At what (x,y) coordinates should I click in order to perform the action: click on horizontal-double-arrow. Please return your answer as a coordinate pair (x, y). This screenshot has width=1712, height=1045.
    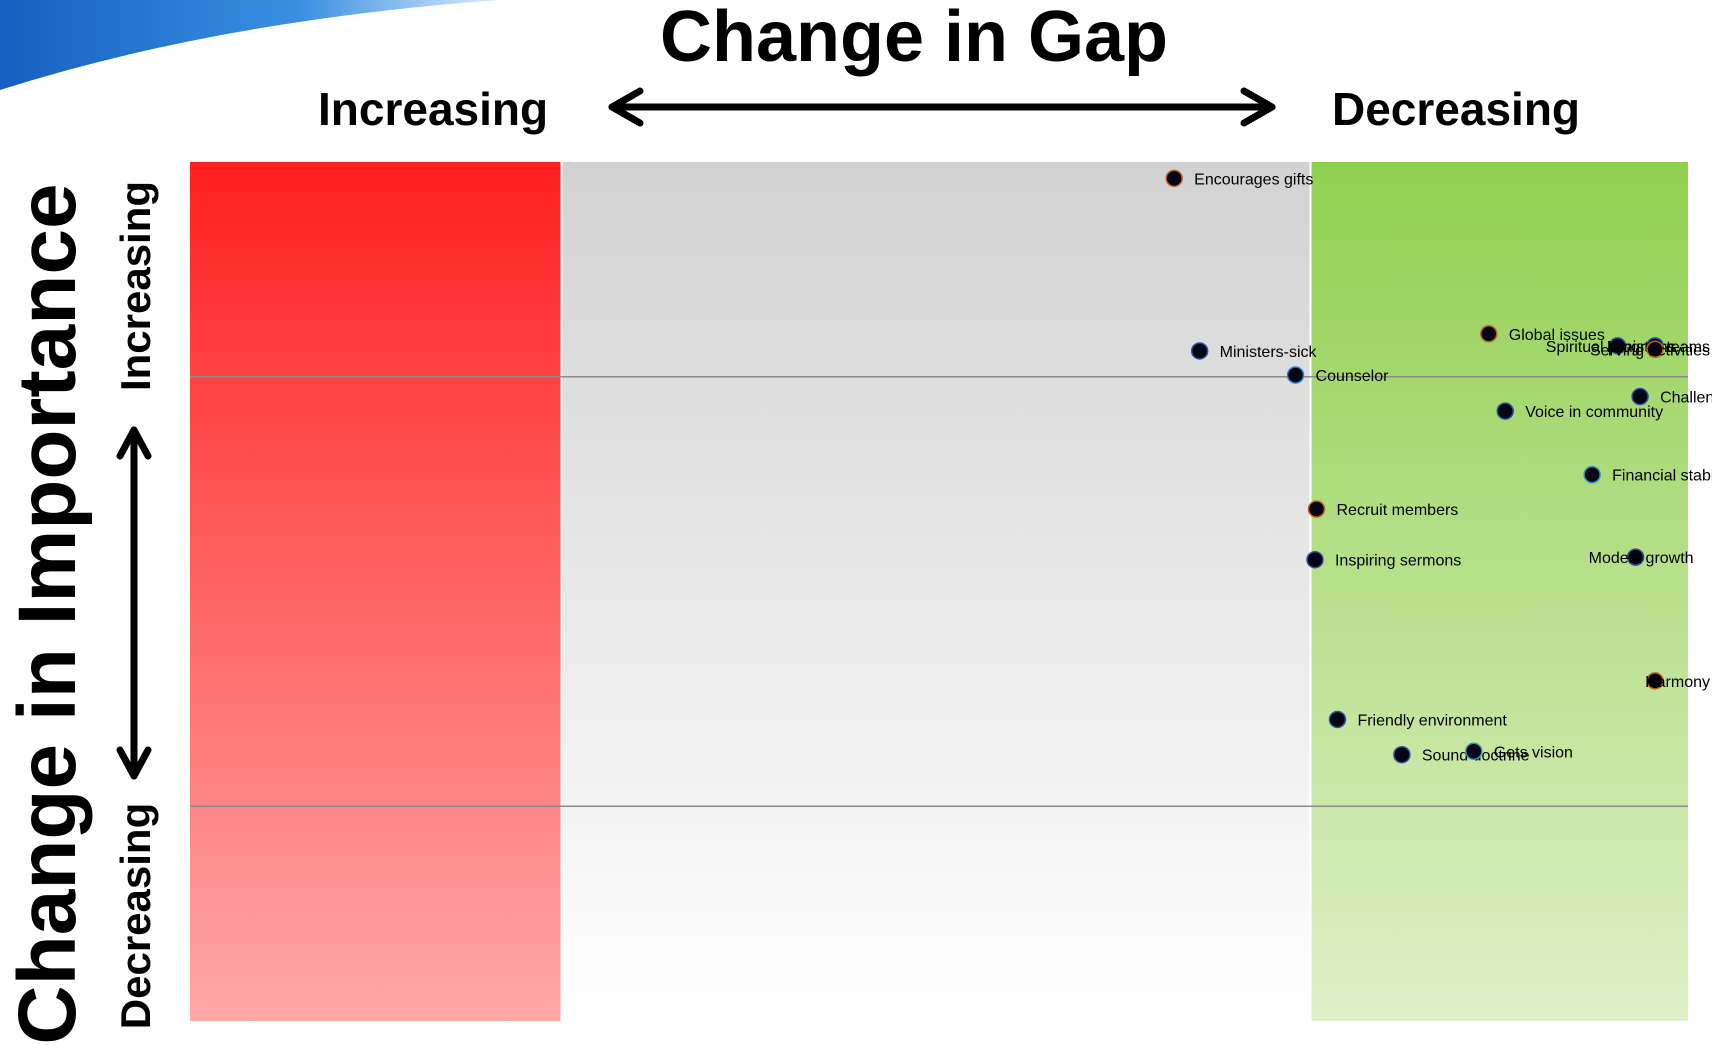
    Looking at the image, I should click on (942, 107).